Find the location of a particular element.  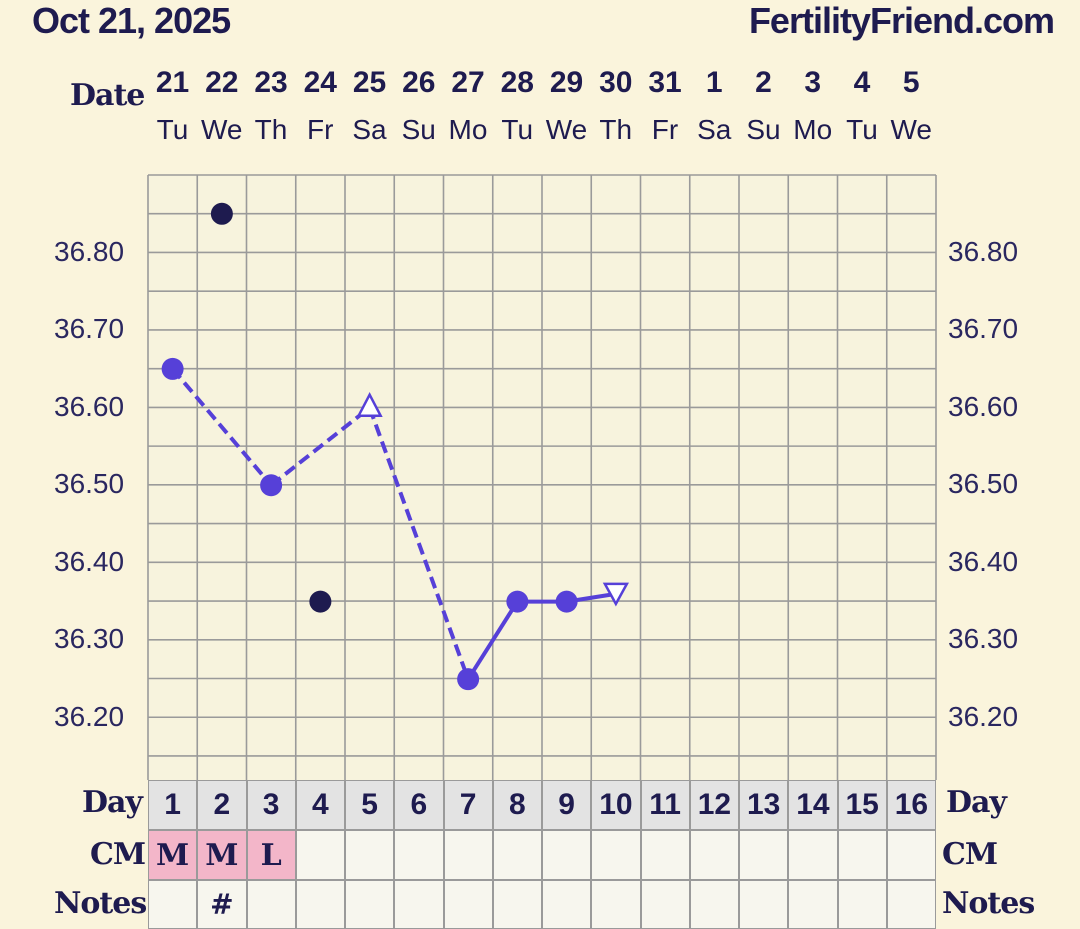

date-label: 24 is located at coordinates (320, 82).